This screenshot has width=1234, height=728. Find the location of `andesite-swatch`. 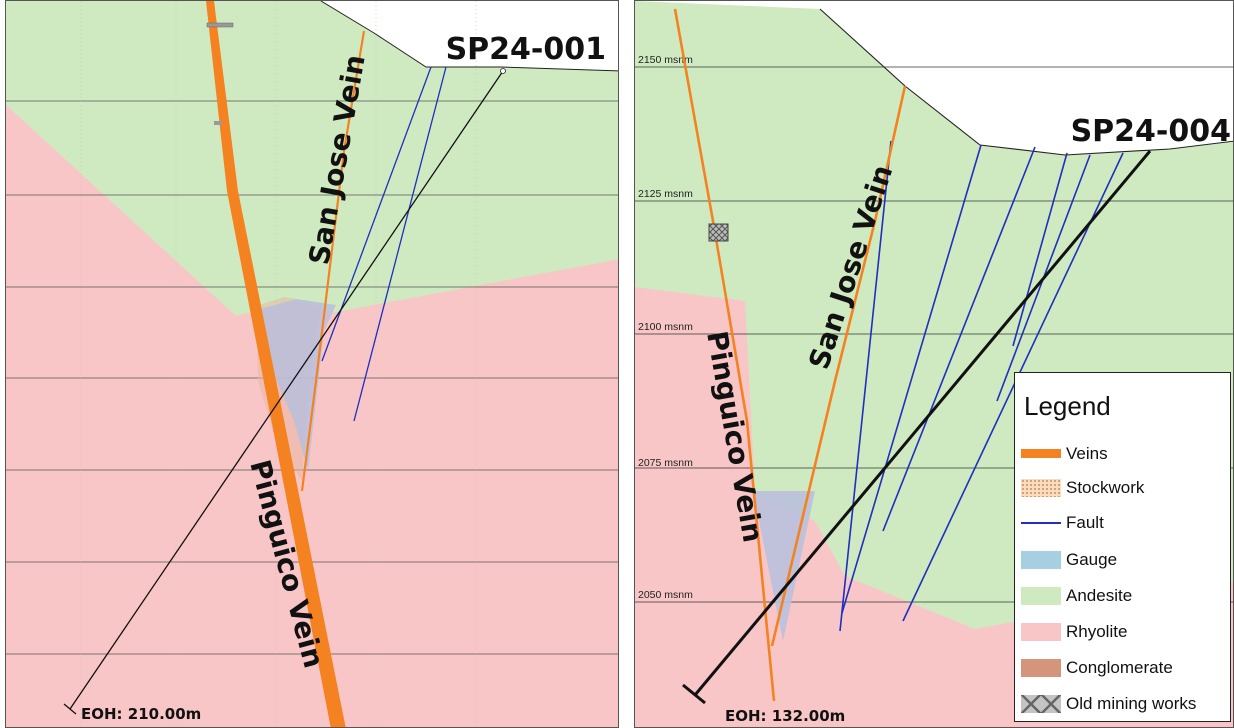

andesite-swatch is located at coordinates (1041, 596).